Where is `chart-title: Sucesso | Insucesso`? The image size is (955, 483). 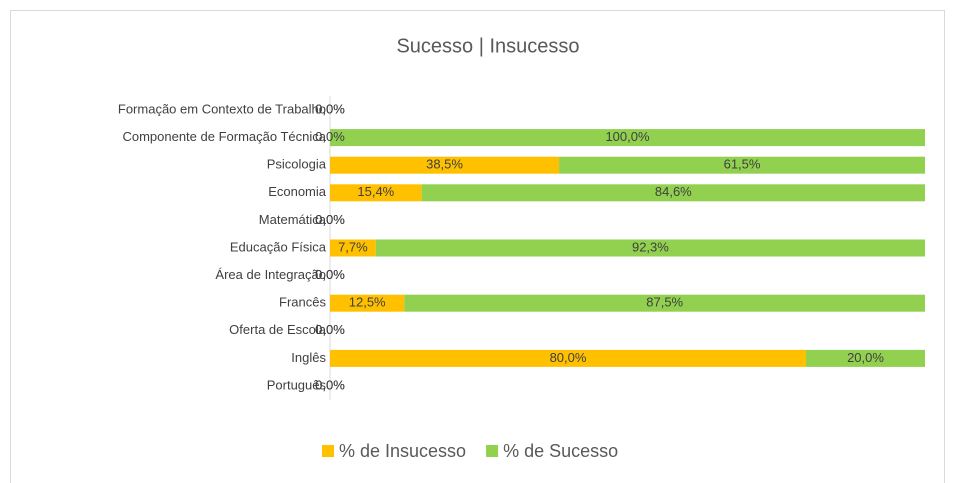 chart-title: Sucesso | Insucesso is located at coordinates (487, 46).